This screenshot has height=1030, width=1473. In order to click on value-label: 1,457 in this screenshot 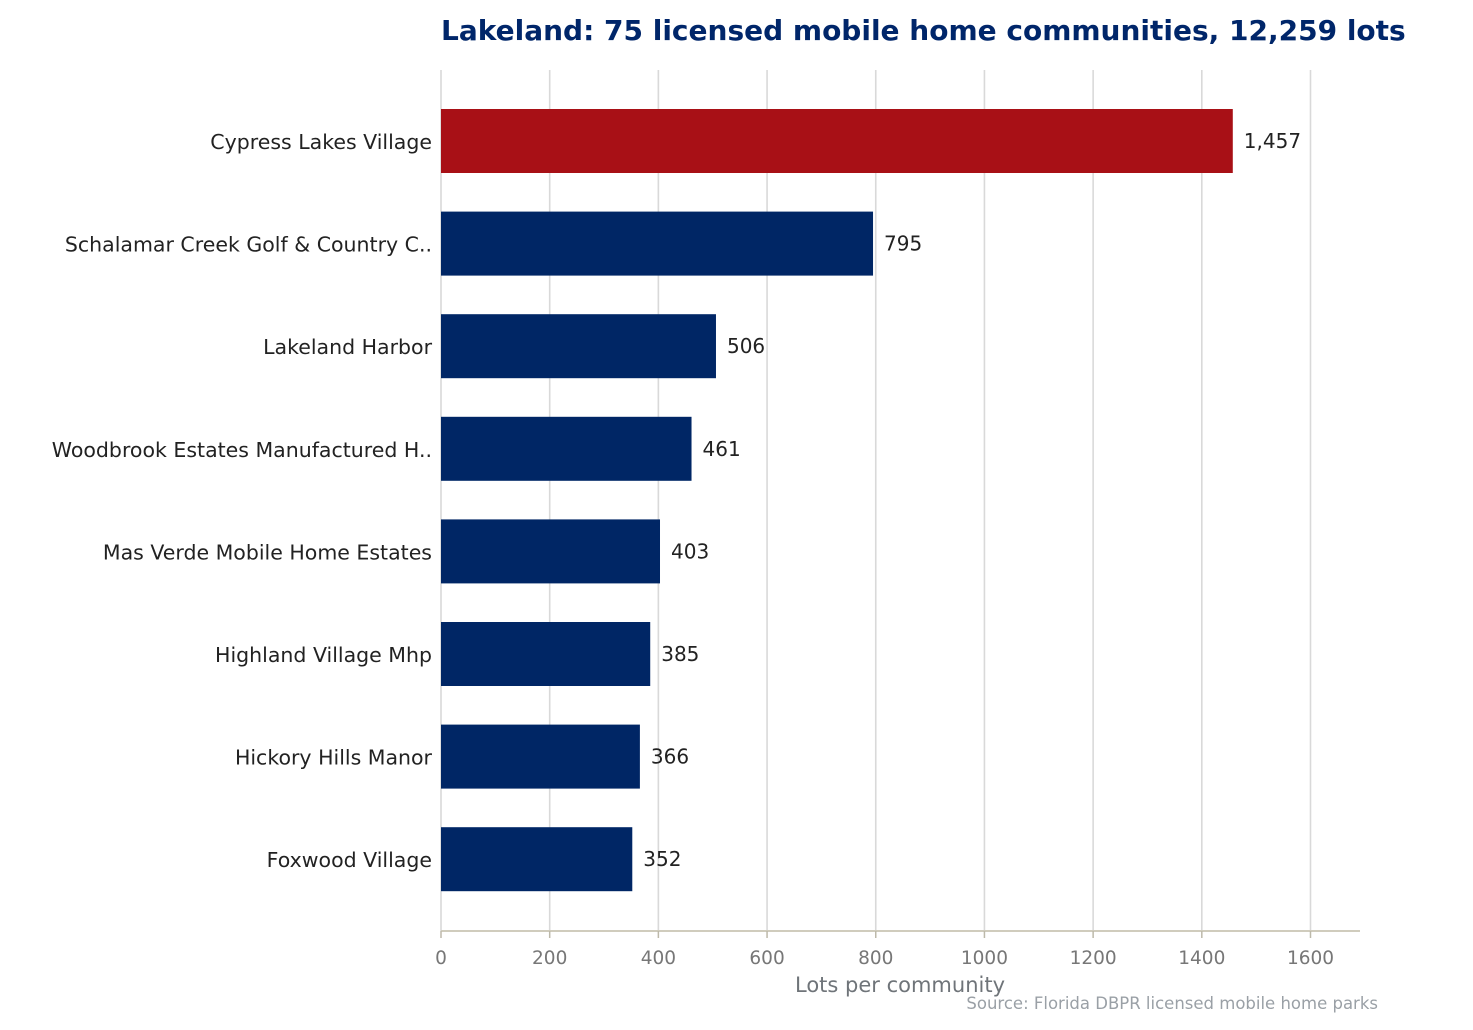, I will do `click(1272, 141)`.